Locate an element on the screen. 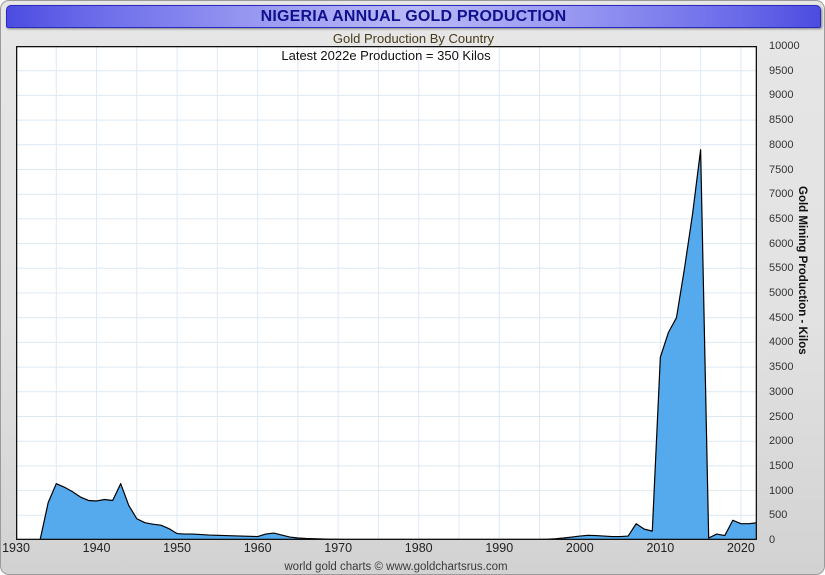 This screenshot has width=825, height=575. x-axis-tick-label: 1930 is located at coordinates (16, 548).